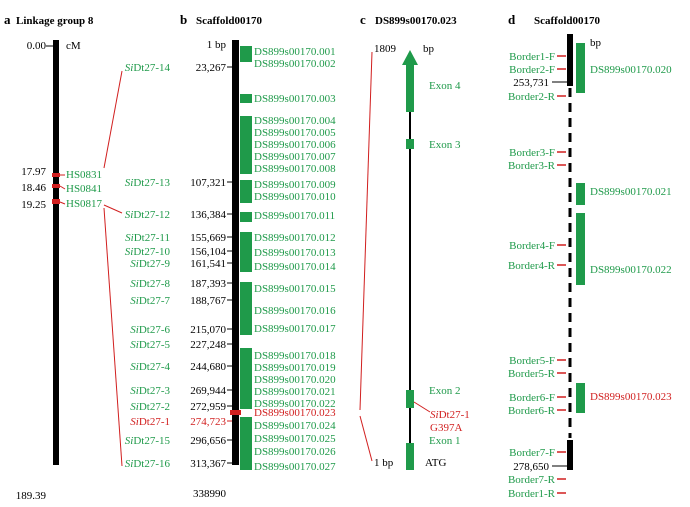  I want to click on gene-top-pos: 1809, so click(385, 49).